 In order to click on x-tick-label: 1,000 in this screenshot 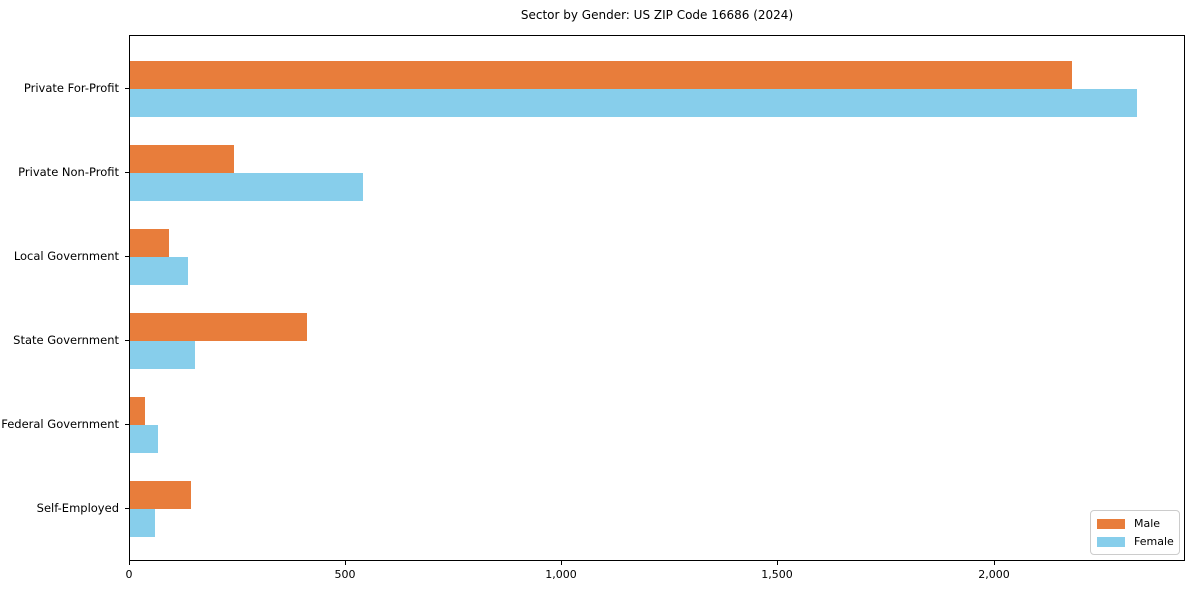, I will do `click(561, 574)`.